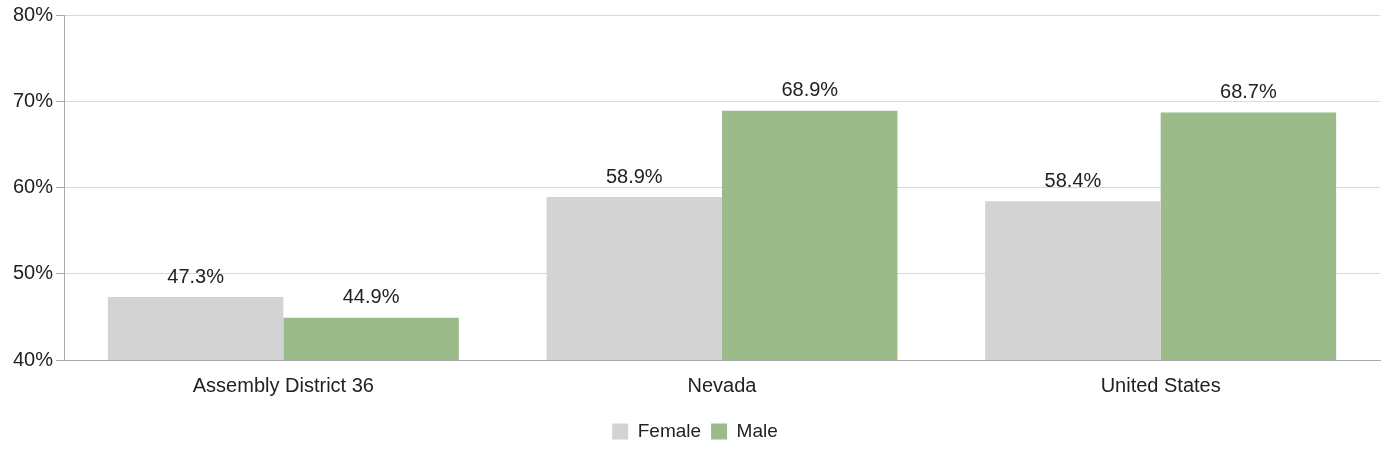 The image size is (1398, 451). I want to click on y-tick-label: 70%, so click(33, 99).